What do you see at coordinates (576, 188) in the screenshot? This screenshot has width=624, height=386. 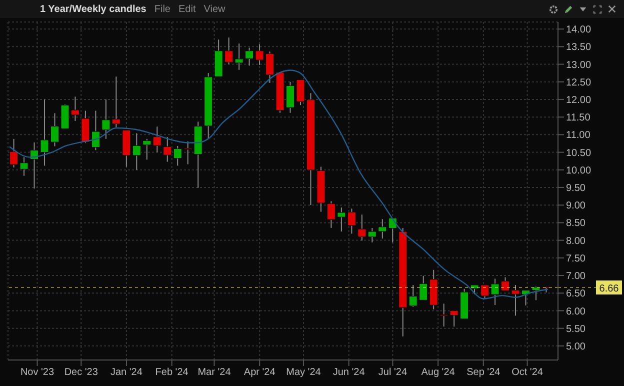 I see `y-tick-label: 9.50` at bounding box center [576, 188].